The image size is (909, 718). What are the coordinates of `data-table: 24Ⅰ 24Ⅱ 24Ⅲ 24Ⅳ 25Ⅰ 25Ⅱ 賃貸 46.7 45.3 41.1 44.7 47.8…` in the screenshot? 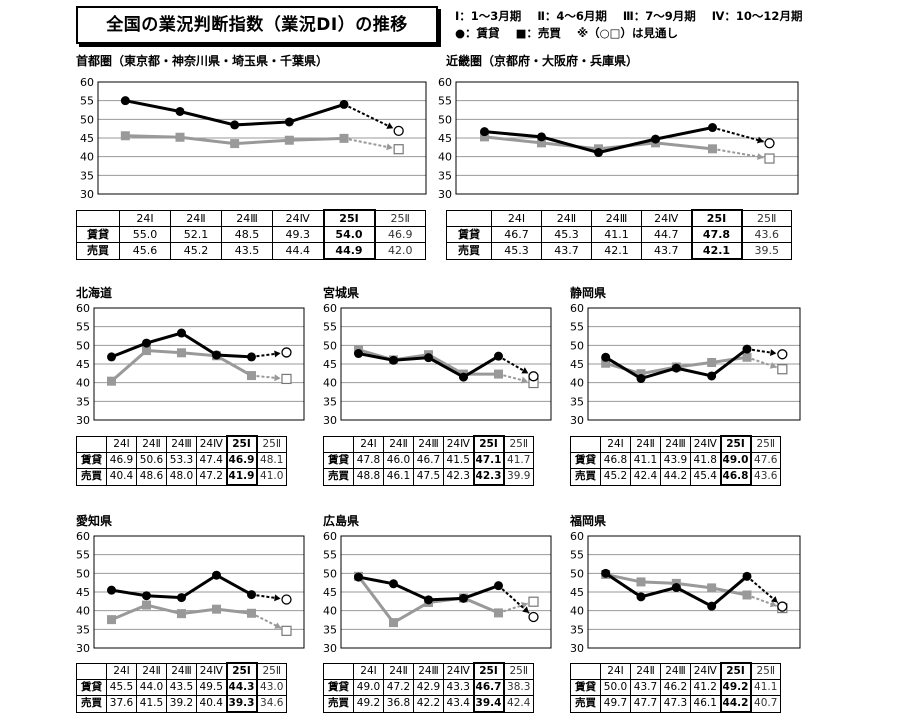 It's located at (619, 234).